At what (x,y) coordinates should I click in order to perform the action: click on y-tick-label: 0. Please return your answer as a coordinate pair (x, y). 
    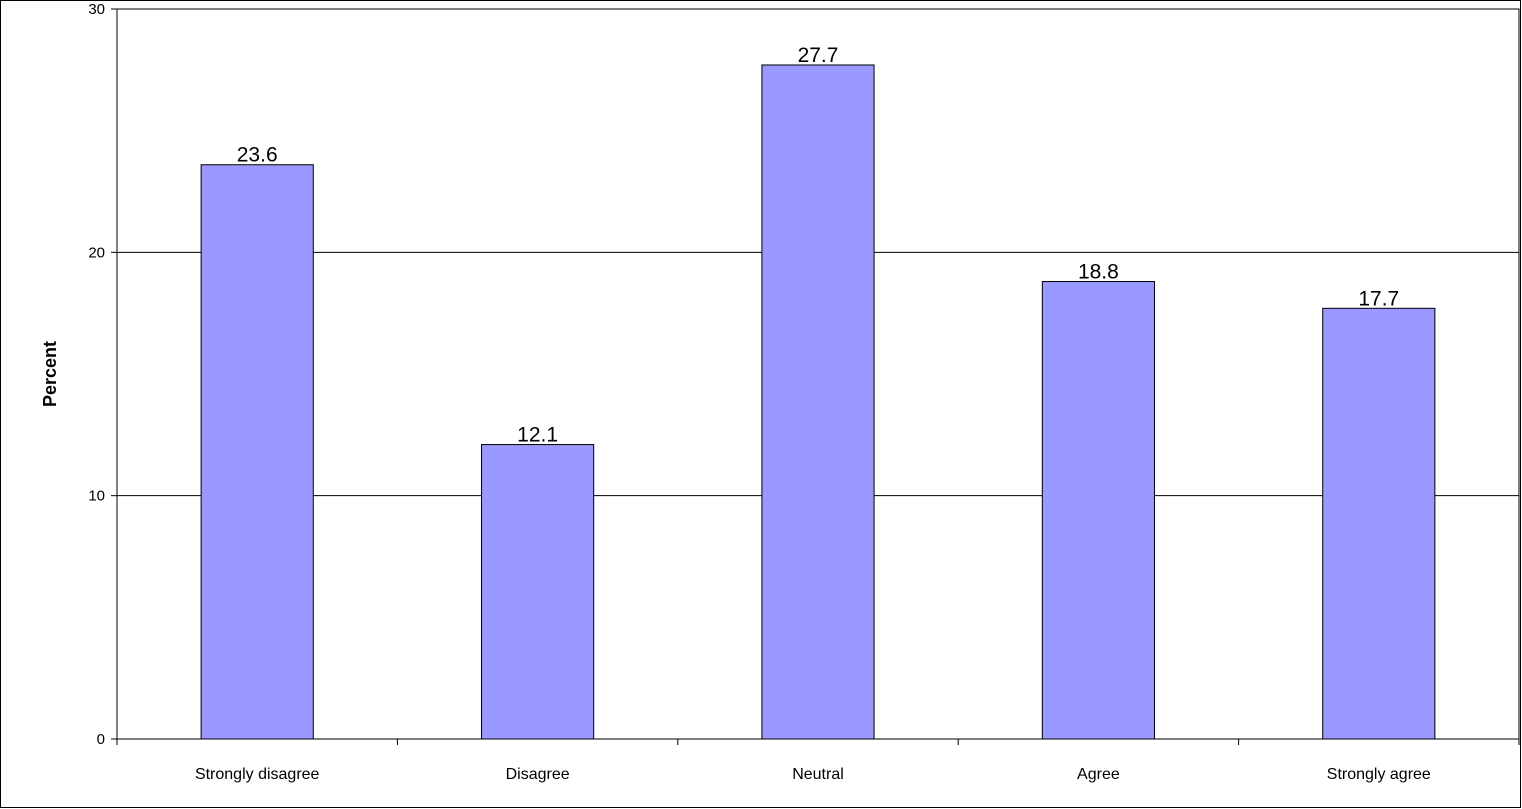
    Looking at the image, I should click on (101, 739).